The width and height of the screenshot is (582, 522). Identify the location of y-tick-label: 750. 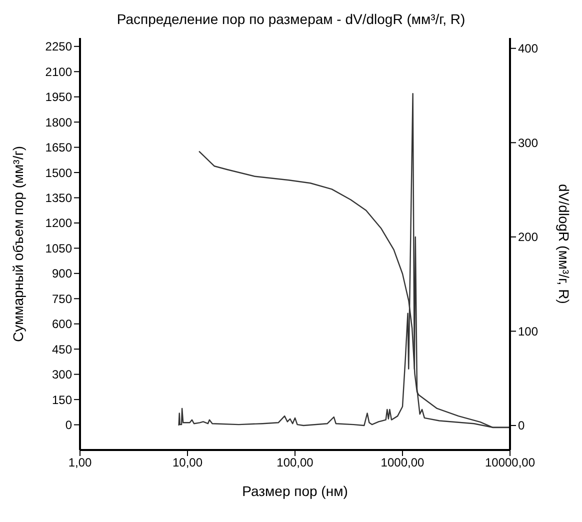
(62, 299).